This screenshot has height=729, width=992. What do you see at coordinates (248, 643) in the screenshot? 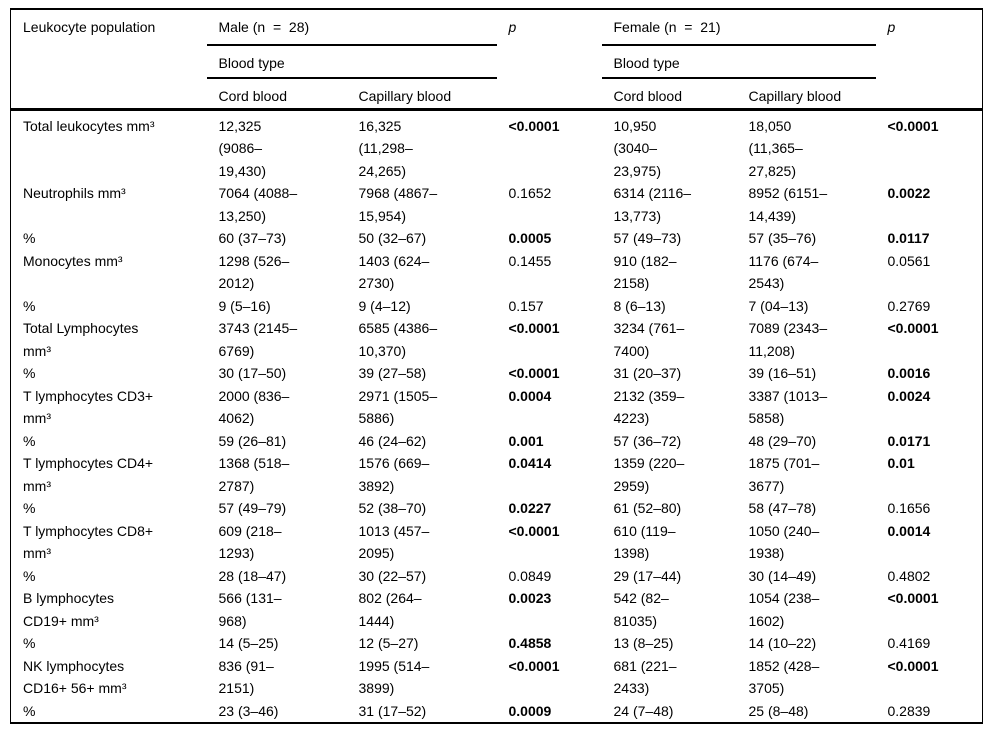
I see `male-cord-cell: 14 (5–25)` at bounding box center [248, 643].